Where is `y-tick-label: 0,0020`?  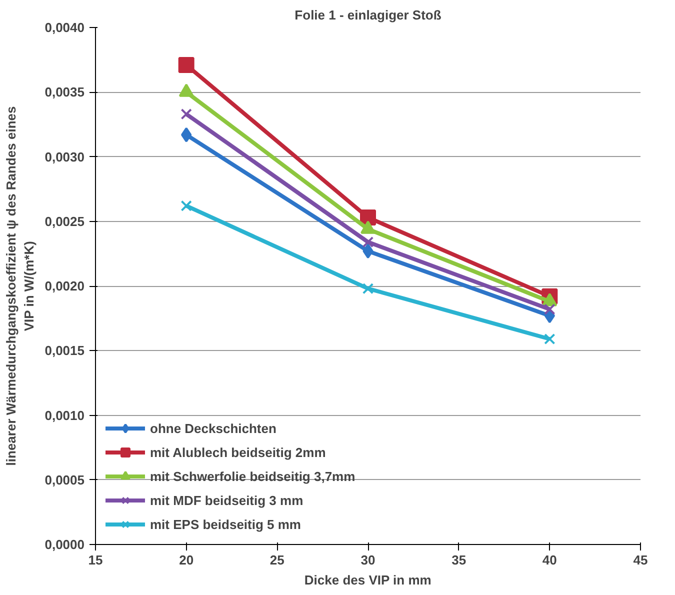 y-tick-label: 0,0020 is located at coordinates (64, 286).